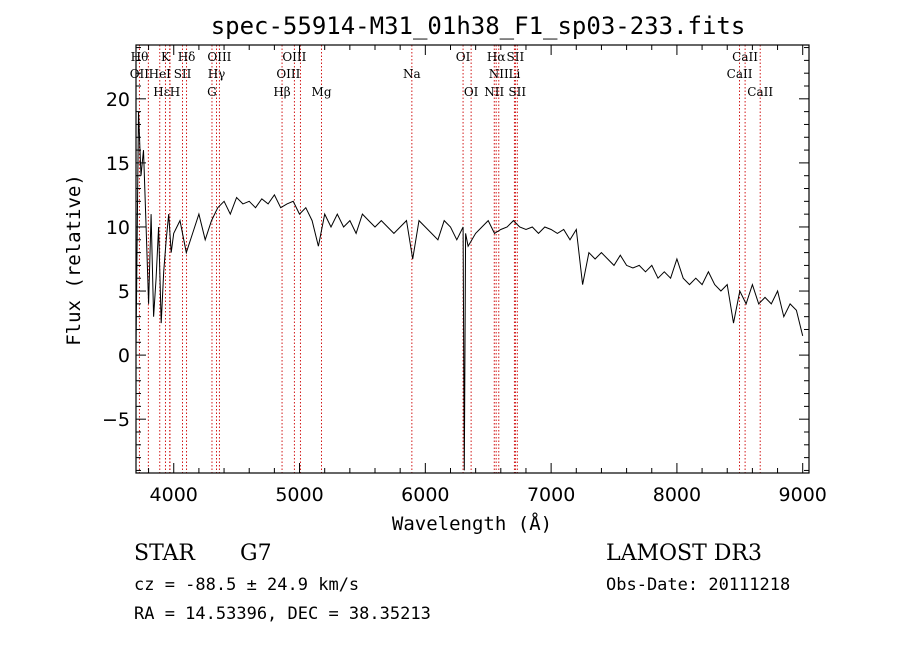 The height and width of the screenshot is (649, 900). Describe the element at coordinates (118, 100) in the screenshot. I see `y-tick-label: 20` at that location.